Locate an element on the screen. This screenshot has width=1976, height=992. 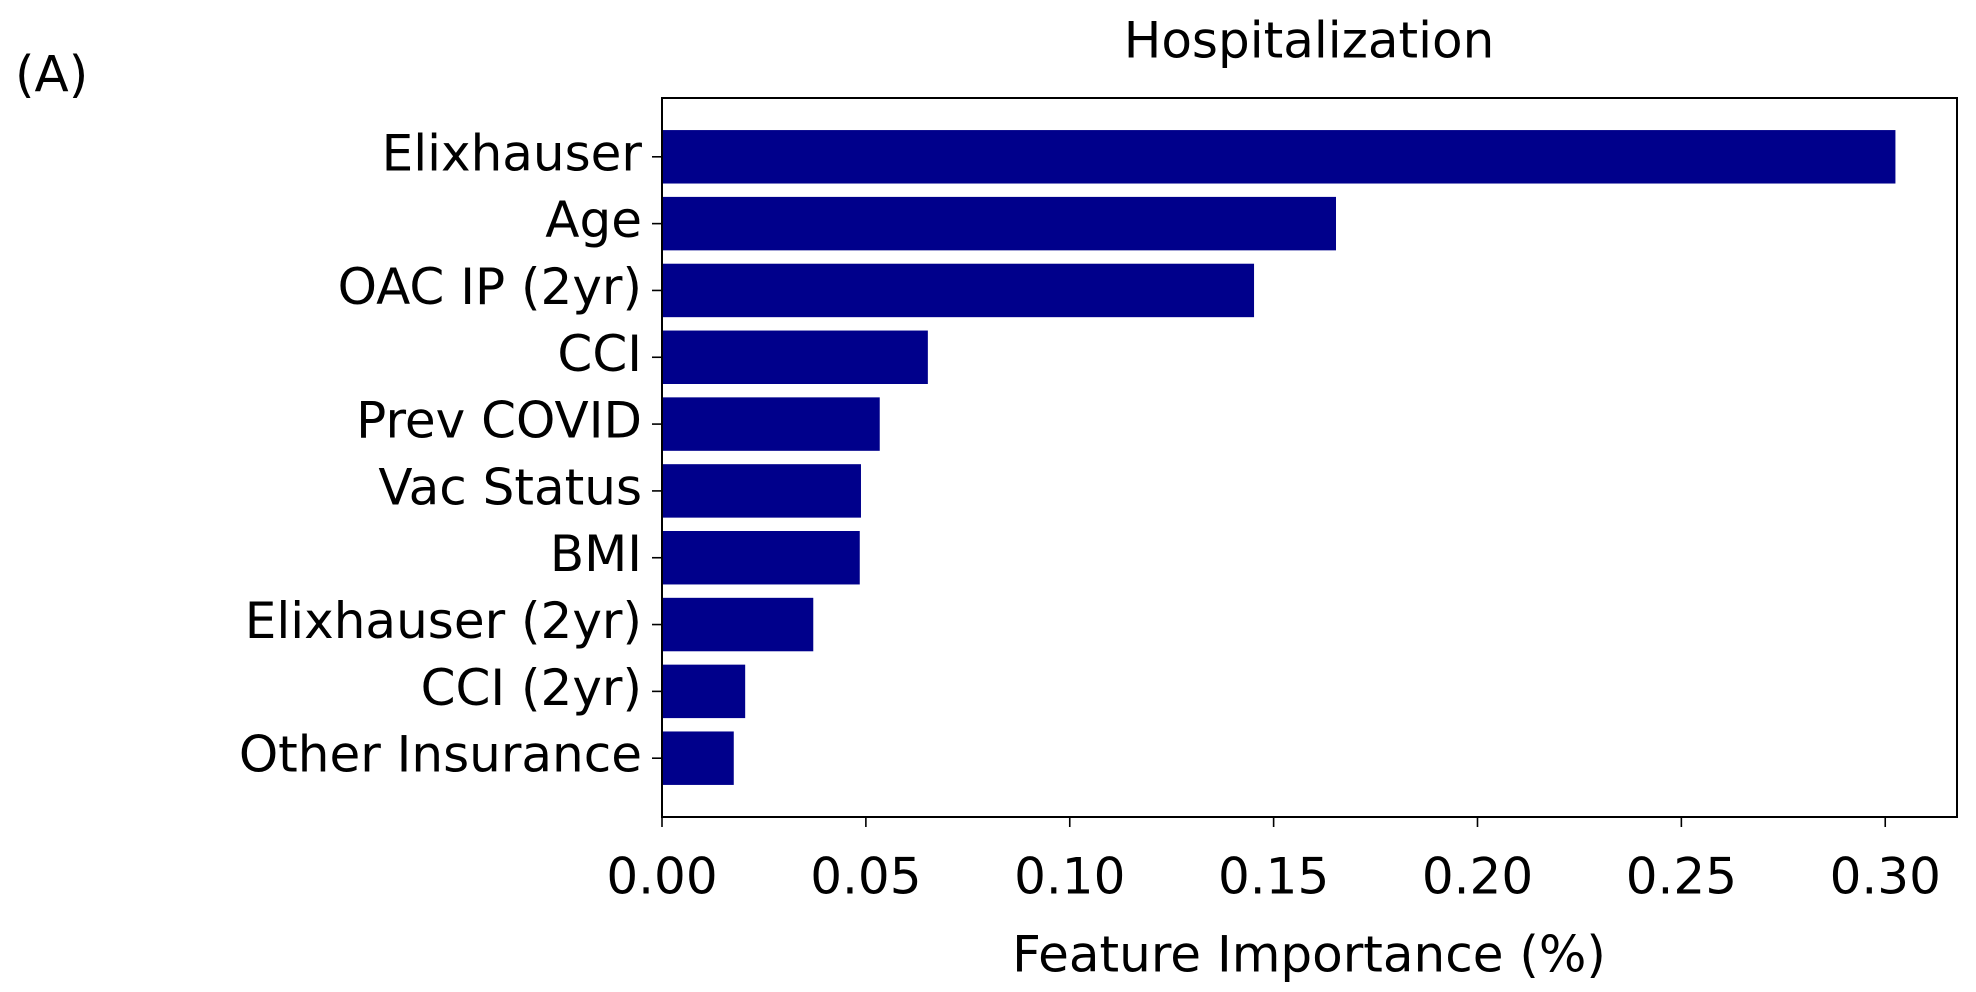
y-tick-label: Elixhauser (2yr) is located at coordinates (443, 621).